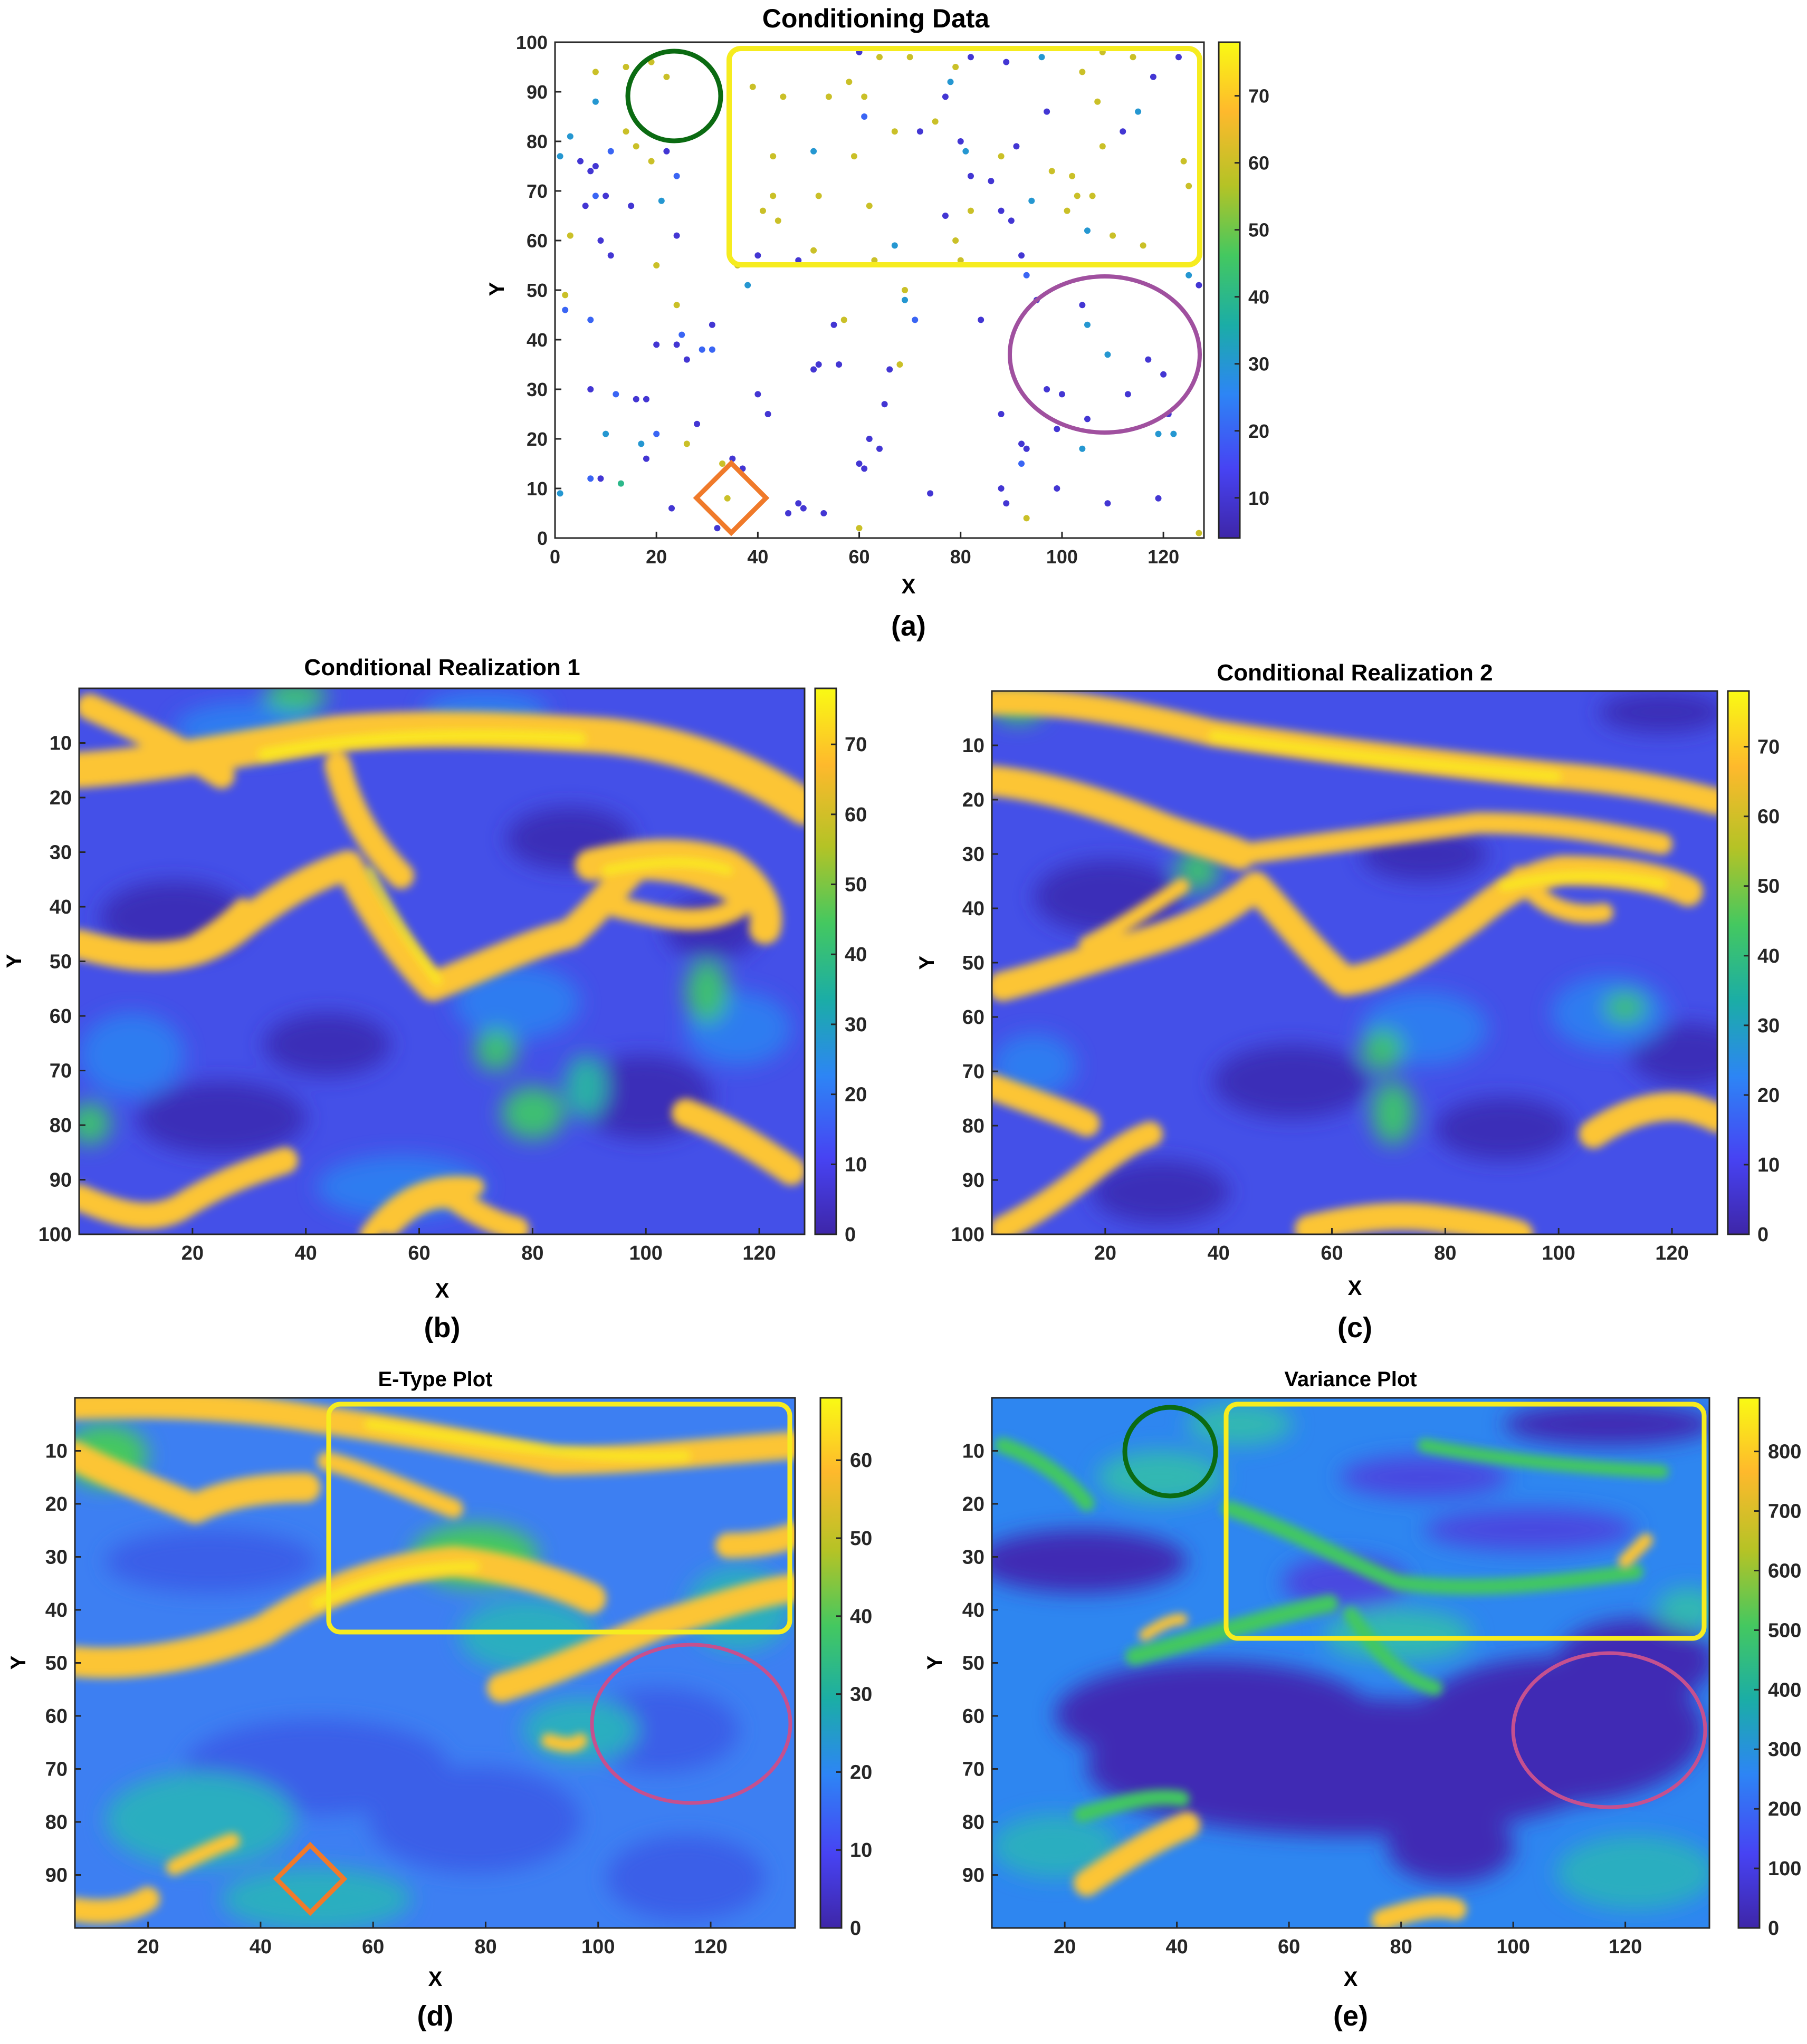  Describe the element at coordinates (56, 1452) in the screenshot. I see `y-tick-label: 10` at that location.